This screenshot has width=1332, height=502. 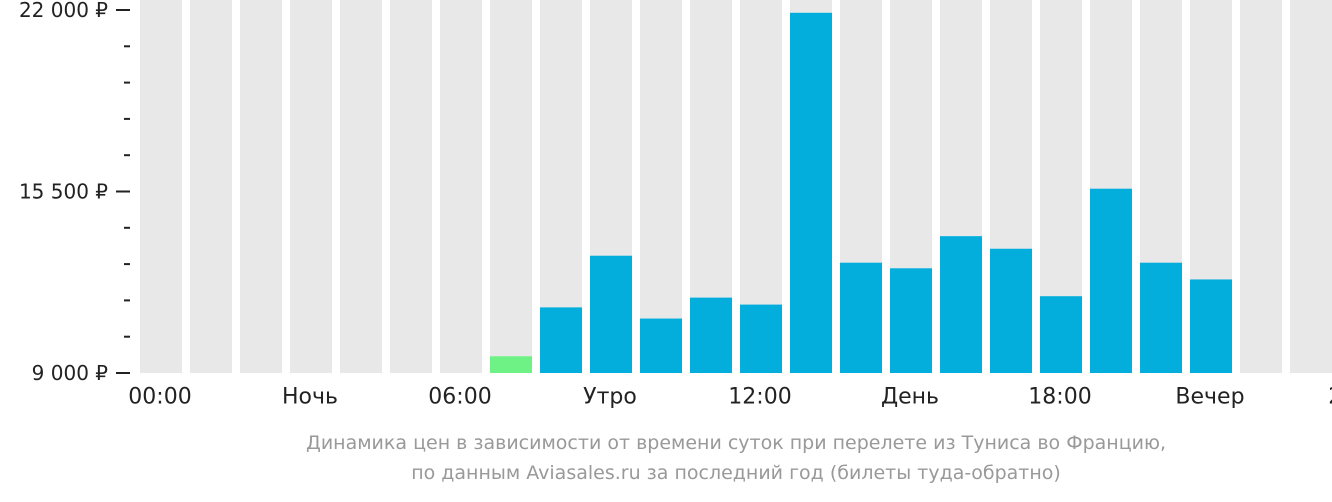 What do you see at coordinates (63, 11) in the screenshot?
I see `y-tick-label: 22 000 ₽` at bounding box center [63, 11].